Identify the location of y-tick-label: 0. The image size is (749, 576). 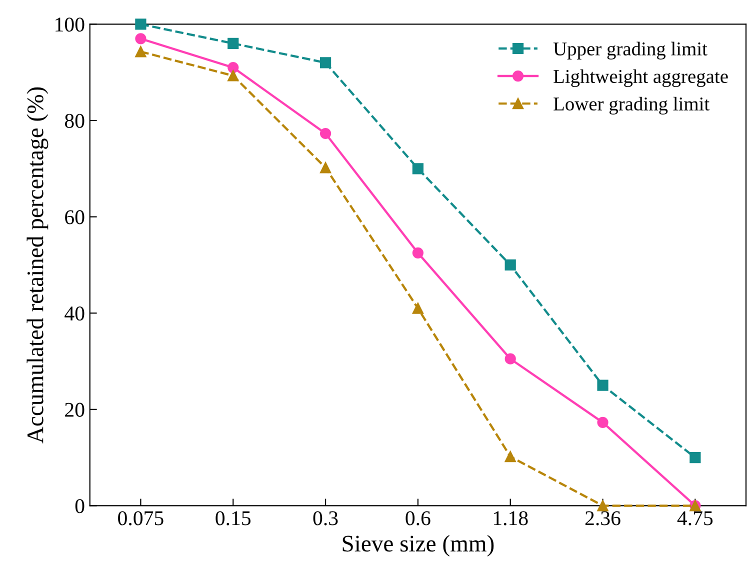
(79, 506).